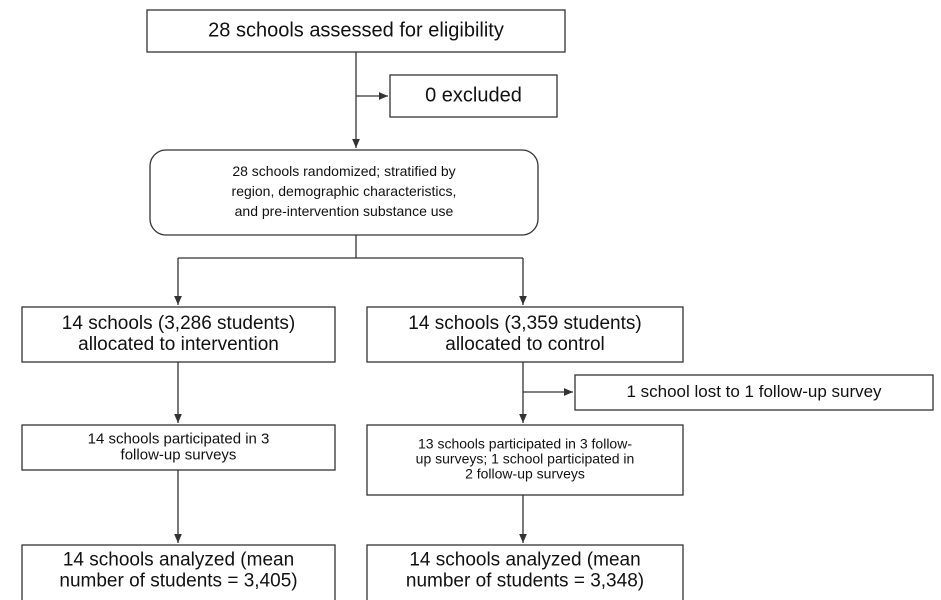 Image resolution: width=941 pixels, height=600 pixels. I want to click on node-text: 13 schools participated in 3 follow-, so click(525, 444).